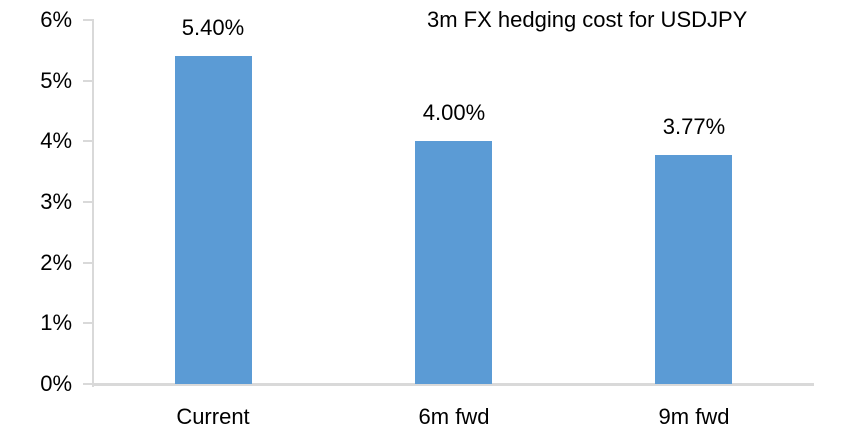 Image resolution: width=852 pixels, height=441 pixels. I want to click on y-tick-label: 2%, so click(56, 262).